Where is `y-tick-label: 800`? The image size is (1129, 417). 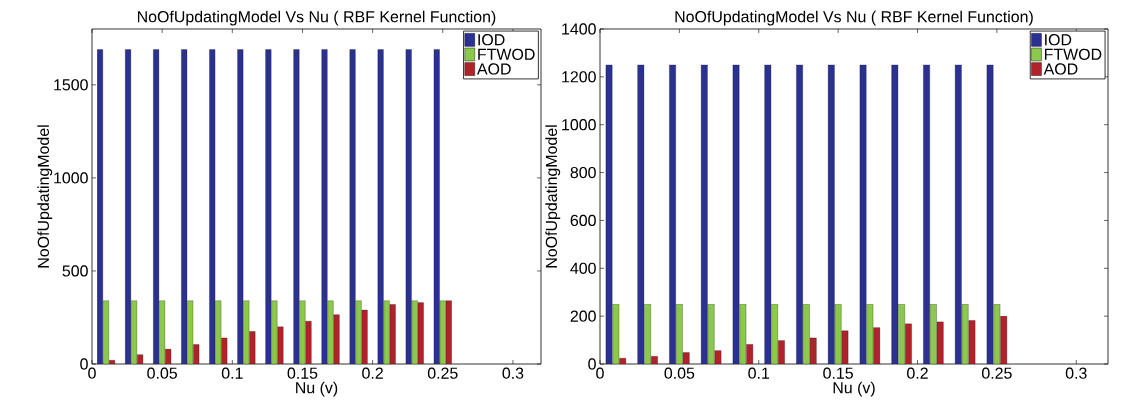 y-tick-label: 800 is located at coordinates (583, 172).